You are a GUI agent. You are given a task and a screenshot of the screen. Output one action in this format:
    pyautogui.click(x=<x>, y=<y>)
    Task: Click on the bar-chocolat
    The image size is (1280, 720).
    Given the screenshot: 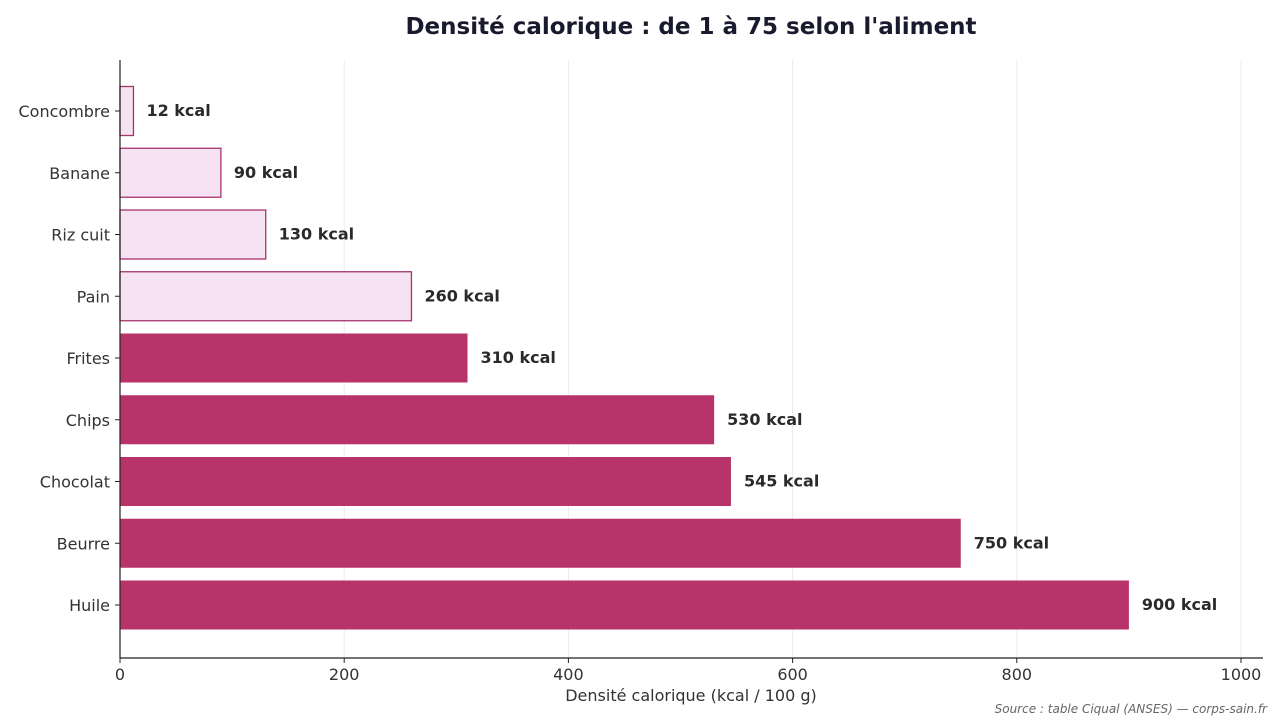 What is the action you would take?
    pyautogui.click(x=425, y=481)
    